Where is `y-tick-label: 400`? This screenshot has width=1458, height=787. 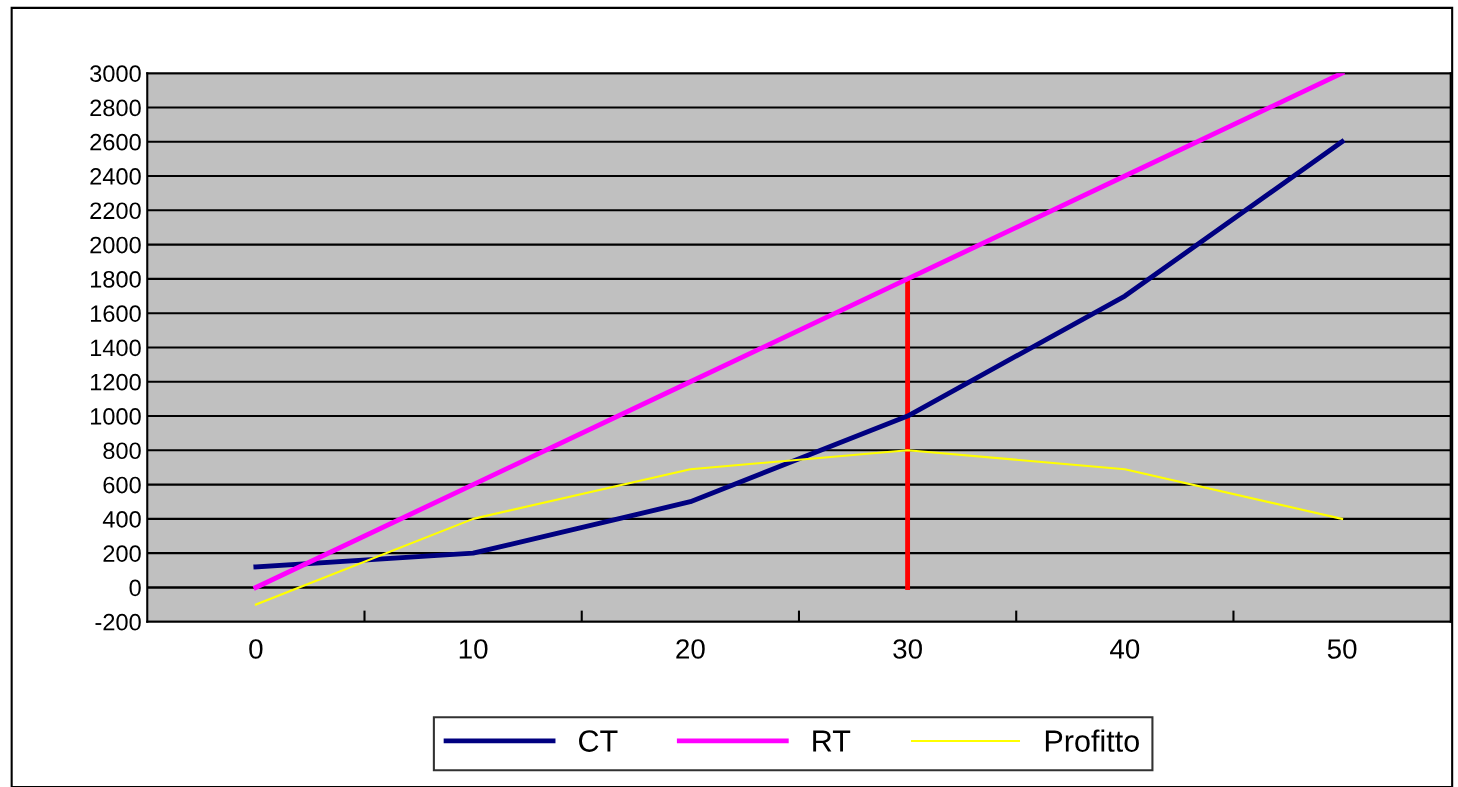 y-tick-label: 400 is located at coordinates (121, 519).